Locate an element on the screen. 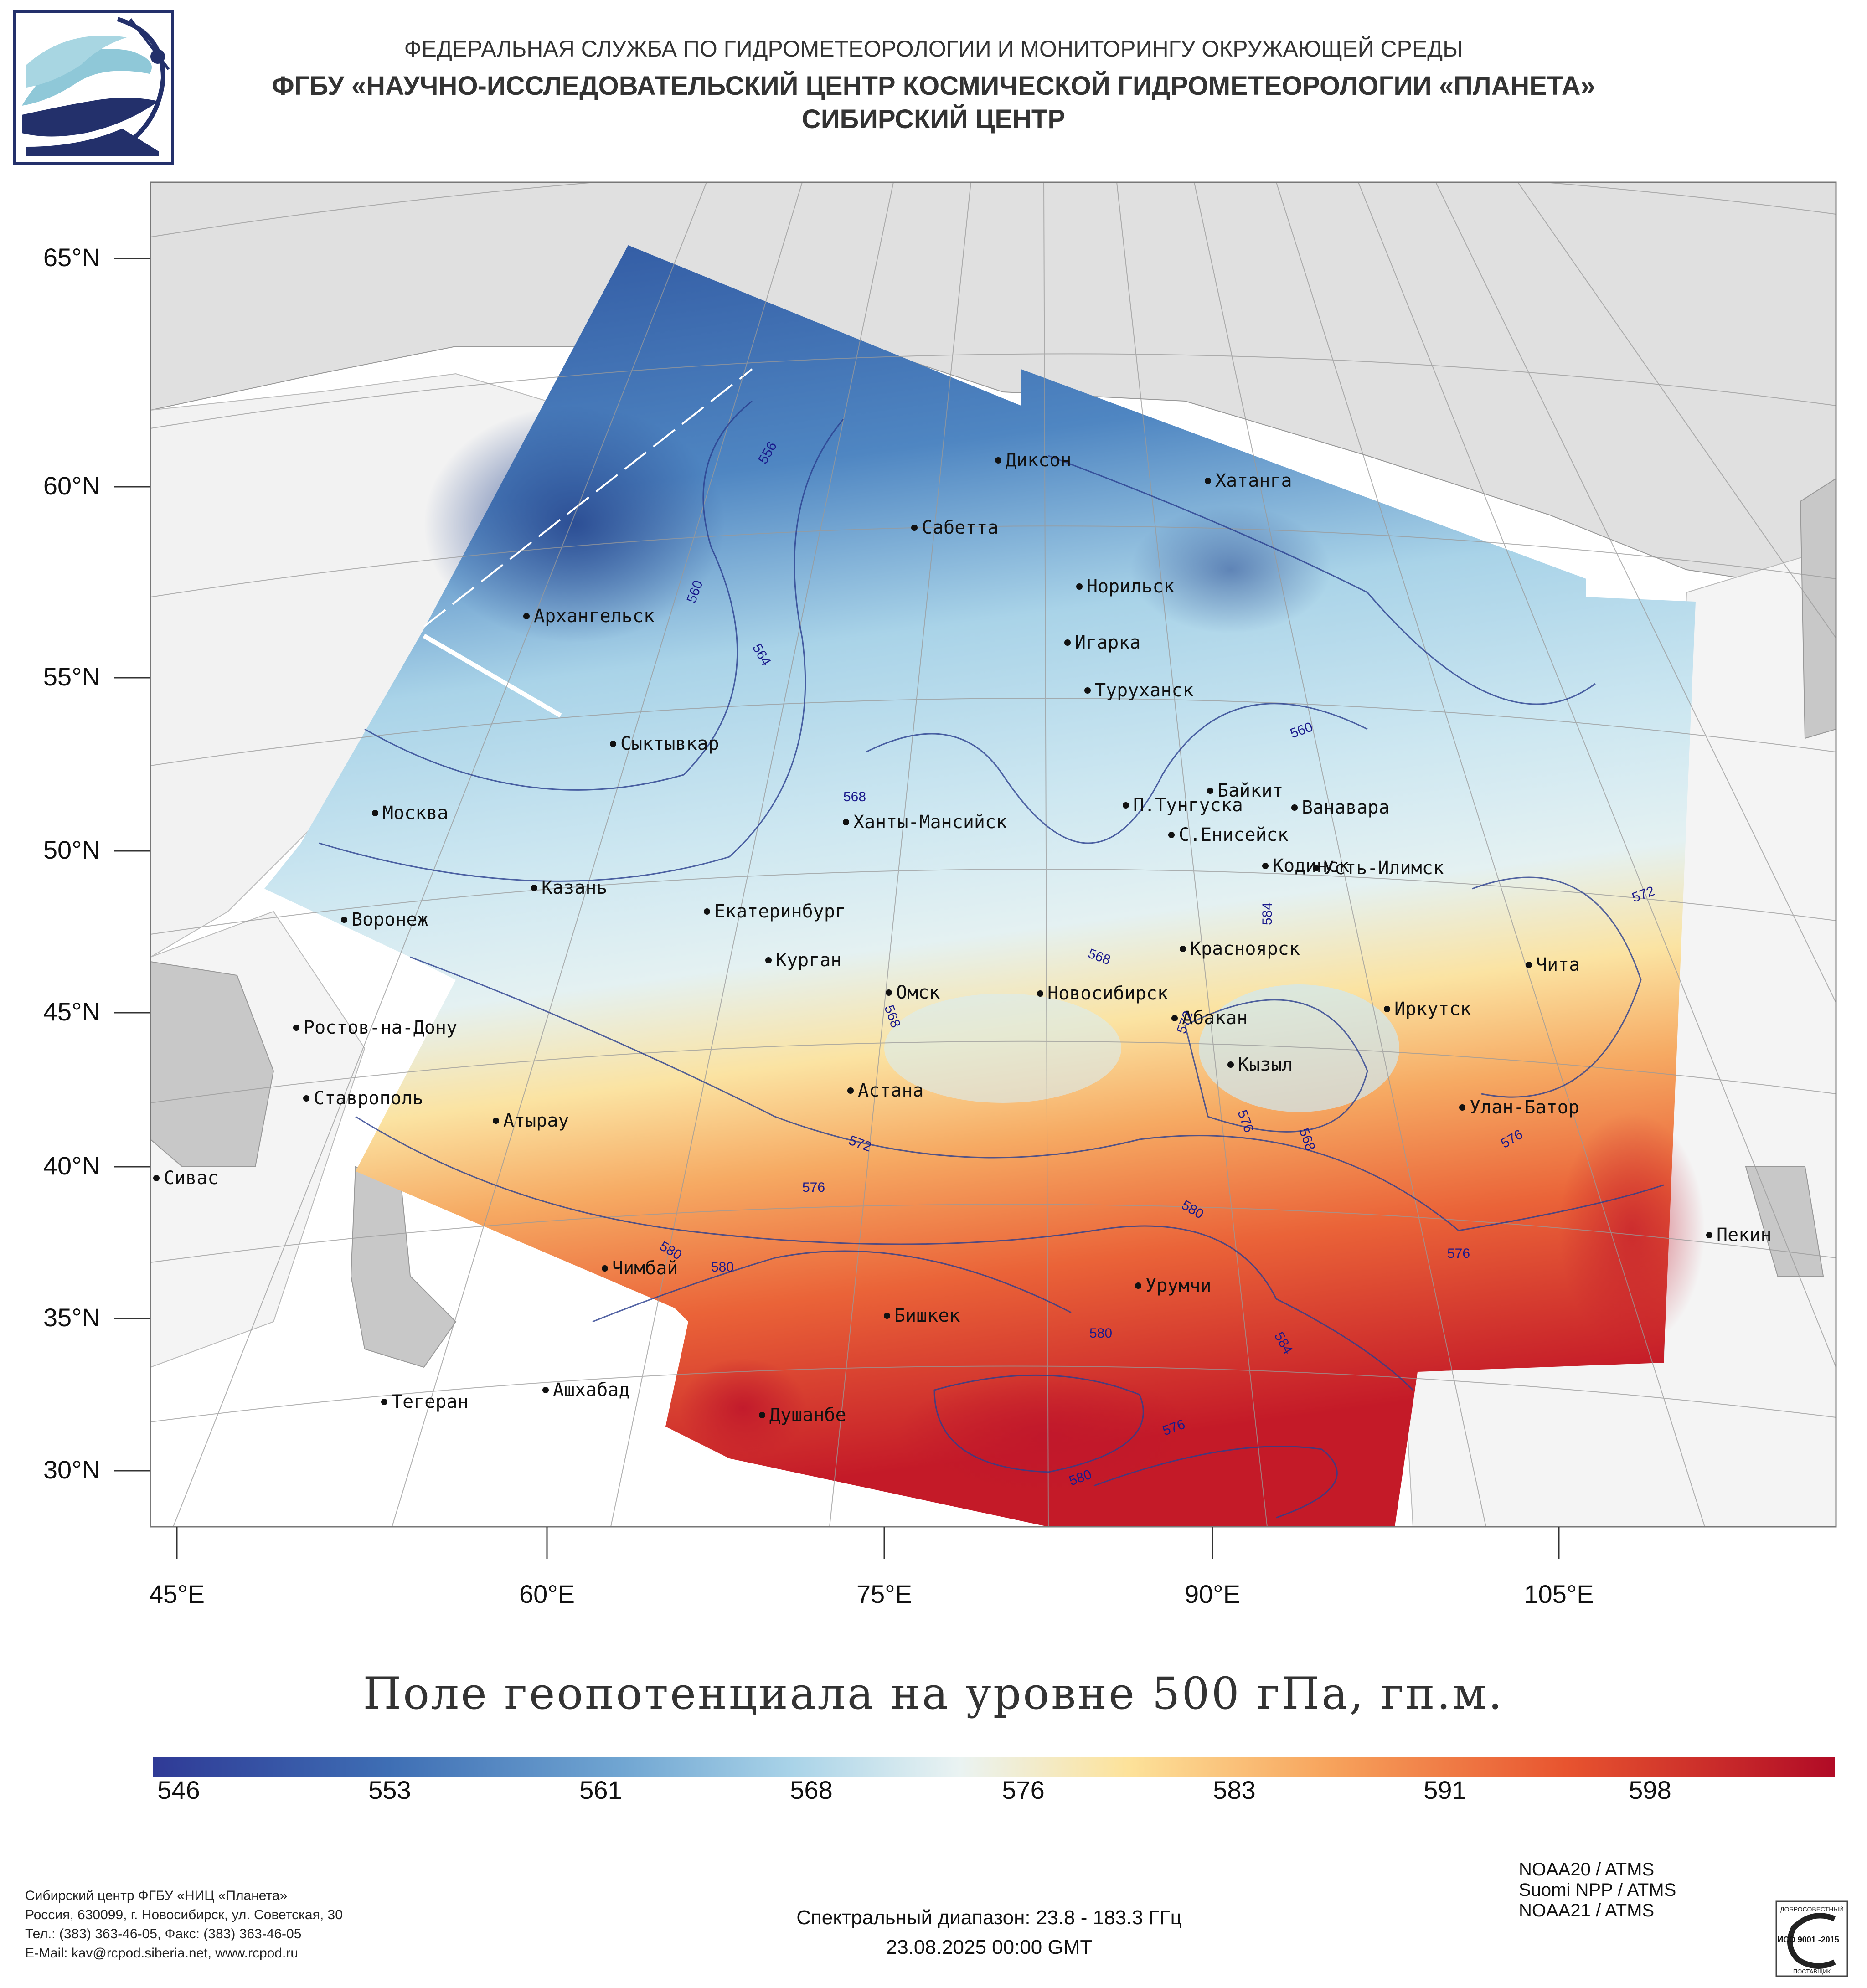 This screenshot has width=1867, height=1988. iso-certification-badge: ДОБРОСОВЕСТНЫЙ ИСО 9001 -2015 ПОСТАВЩИК is located at coordinates (1811, 1939).